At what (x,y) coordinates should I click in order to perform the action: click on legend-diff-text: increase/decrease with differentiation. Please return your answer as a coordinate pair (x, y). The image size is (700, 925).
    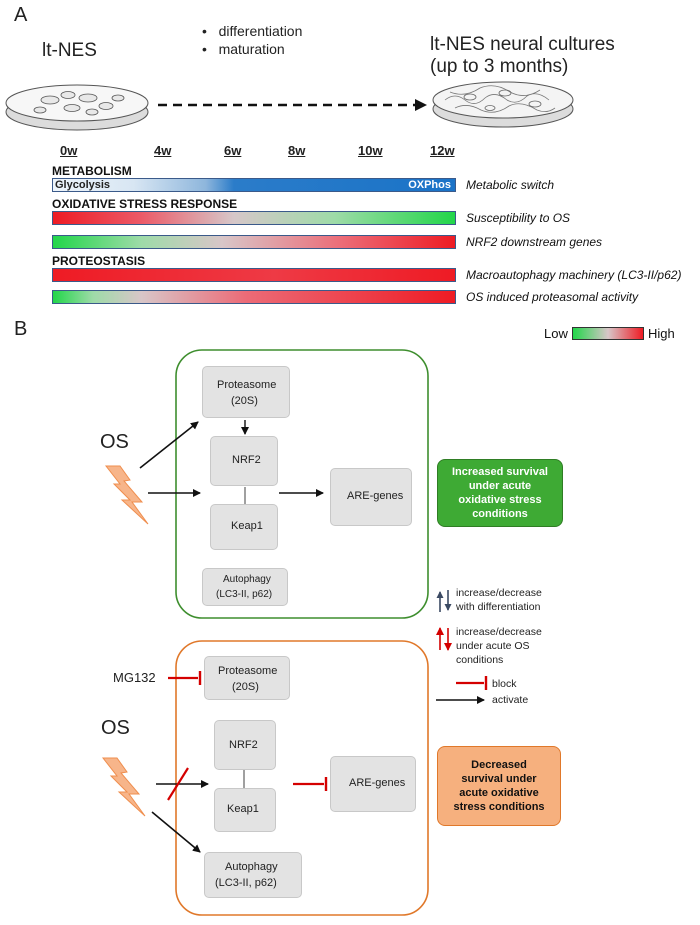
    Looking at the image, I should click on (499, 600).